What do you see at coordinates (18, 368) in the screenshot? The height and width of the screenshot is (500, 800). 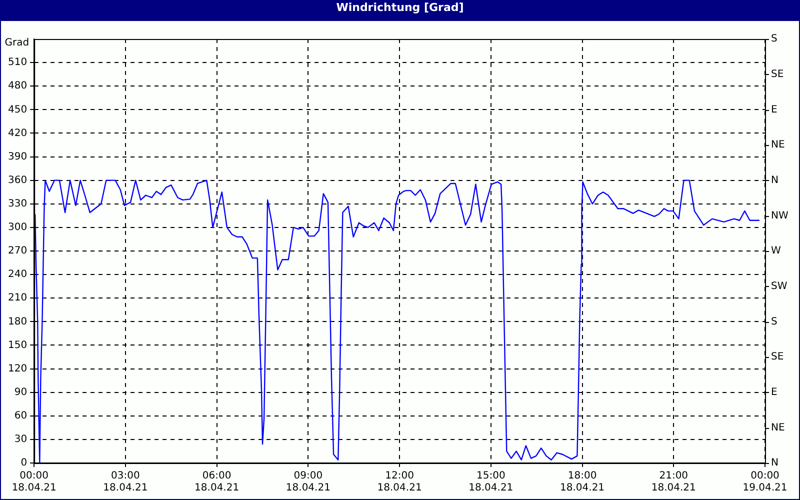 I see `y-tick-label: 120` at bounding box center [18, 368].